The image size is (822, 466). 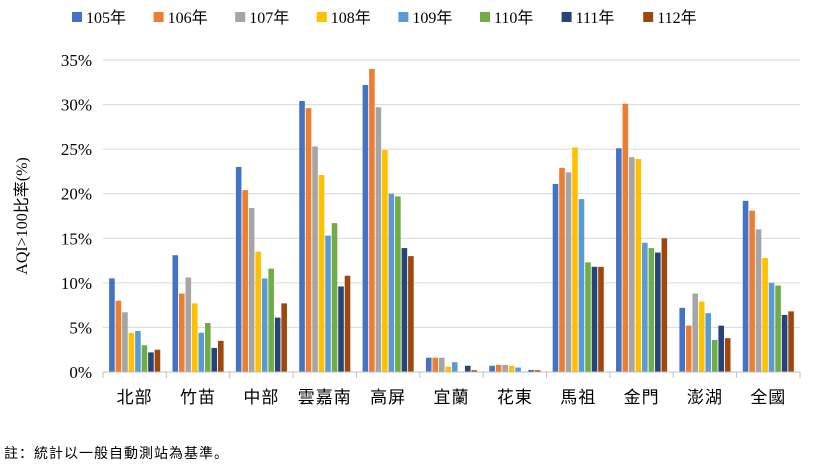 I want to click on y-tick-label: 30%, so click(x=76, y=105).